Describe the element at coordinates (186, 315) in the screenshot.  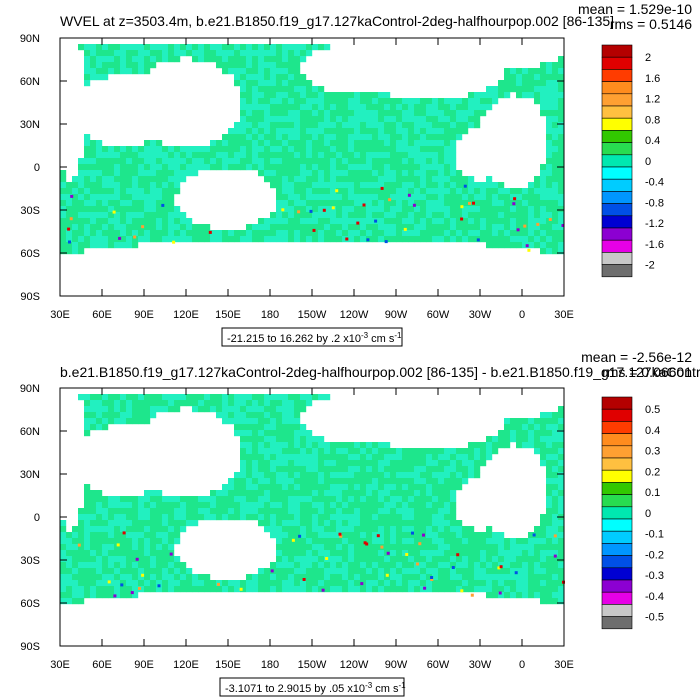
I see `x-tick-label: 120E` at that location.